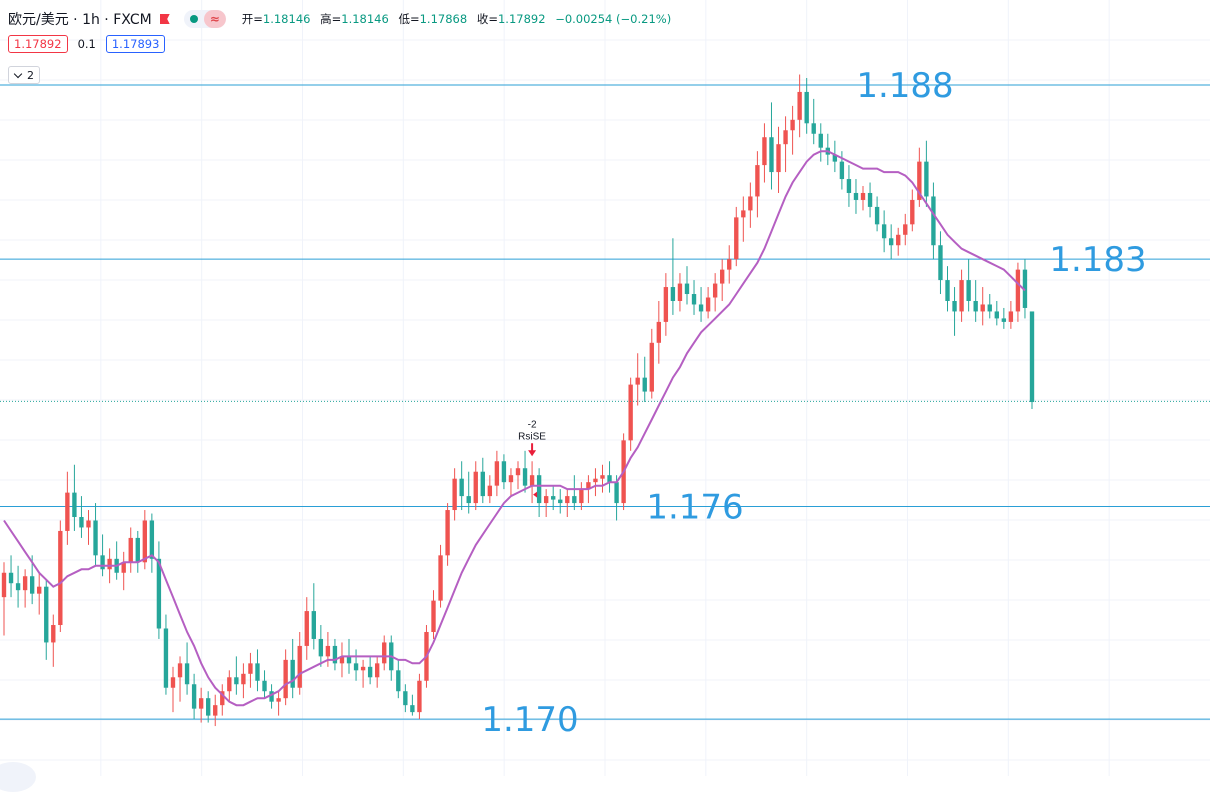 The height and width of the screenshot is (792, 1210). I want to click on level-label: 1.183, so click(1097, 260).